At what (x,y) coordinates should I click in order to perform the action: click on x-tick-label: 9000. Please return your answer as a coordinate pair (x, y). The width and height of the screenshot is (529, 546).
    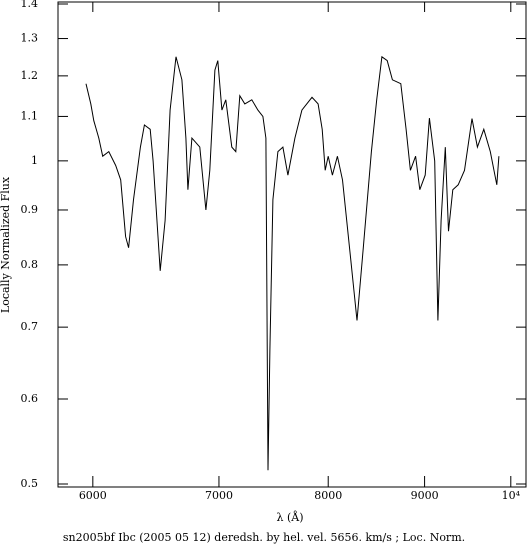
    Looking at the image, I should click on (425, 495).